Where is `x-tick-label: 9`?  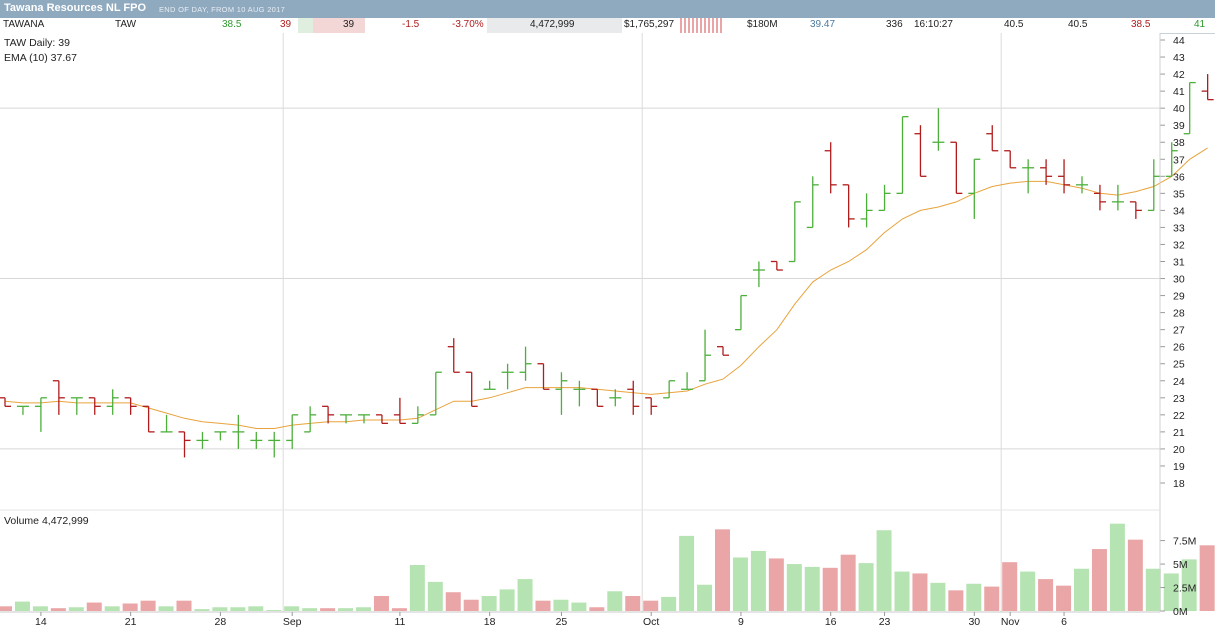
x-tick-label: 9 is located at coordinates (741, 622).